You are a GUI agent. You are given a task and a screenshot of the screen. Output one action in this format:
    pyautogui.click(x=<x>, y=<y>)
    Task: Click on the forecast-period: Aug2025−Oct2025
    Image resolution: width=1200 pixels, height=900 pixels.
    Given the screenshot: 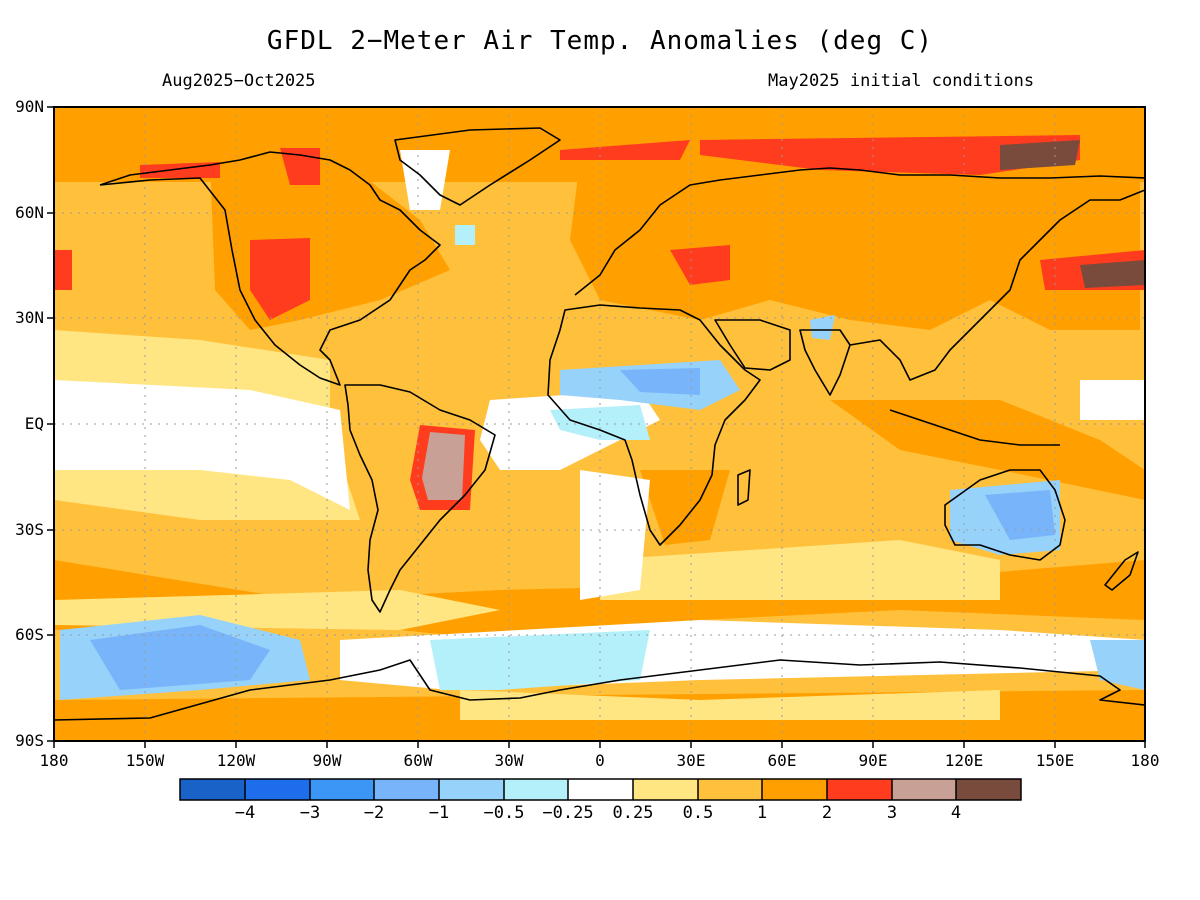 What is the action you would take?
    pyautogui.click(x=239, y=81)
    